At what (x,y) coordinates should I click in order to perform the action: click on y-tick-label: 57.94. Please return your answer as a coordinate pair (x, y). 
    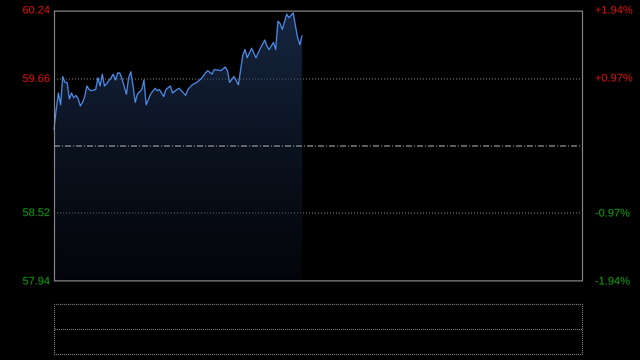
    Looking at the image, I should click on (36, 281).